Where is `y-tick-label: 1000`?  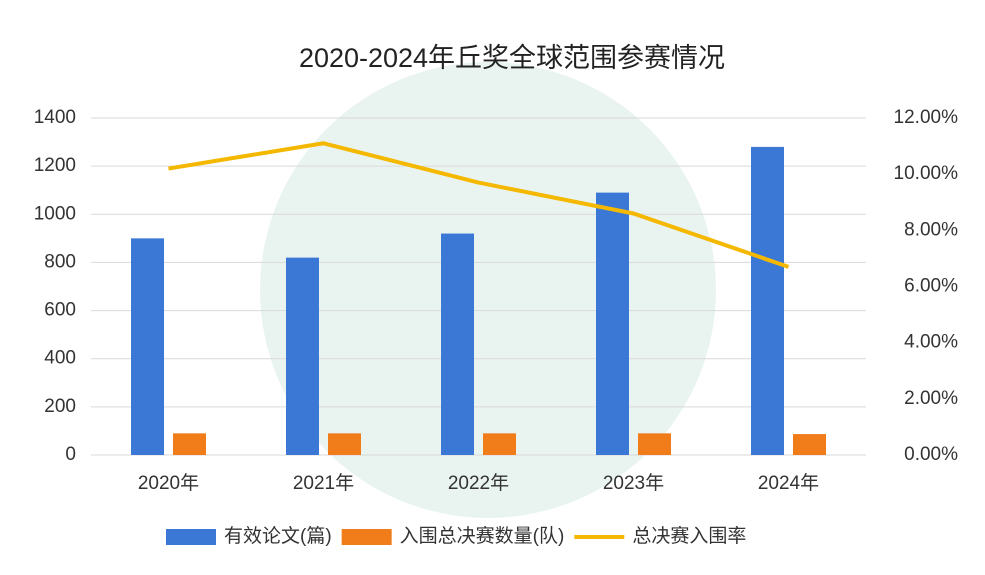
y-tick-label: 1000 is located at coordinates (55, 213).